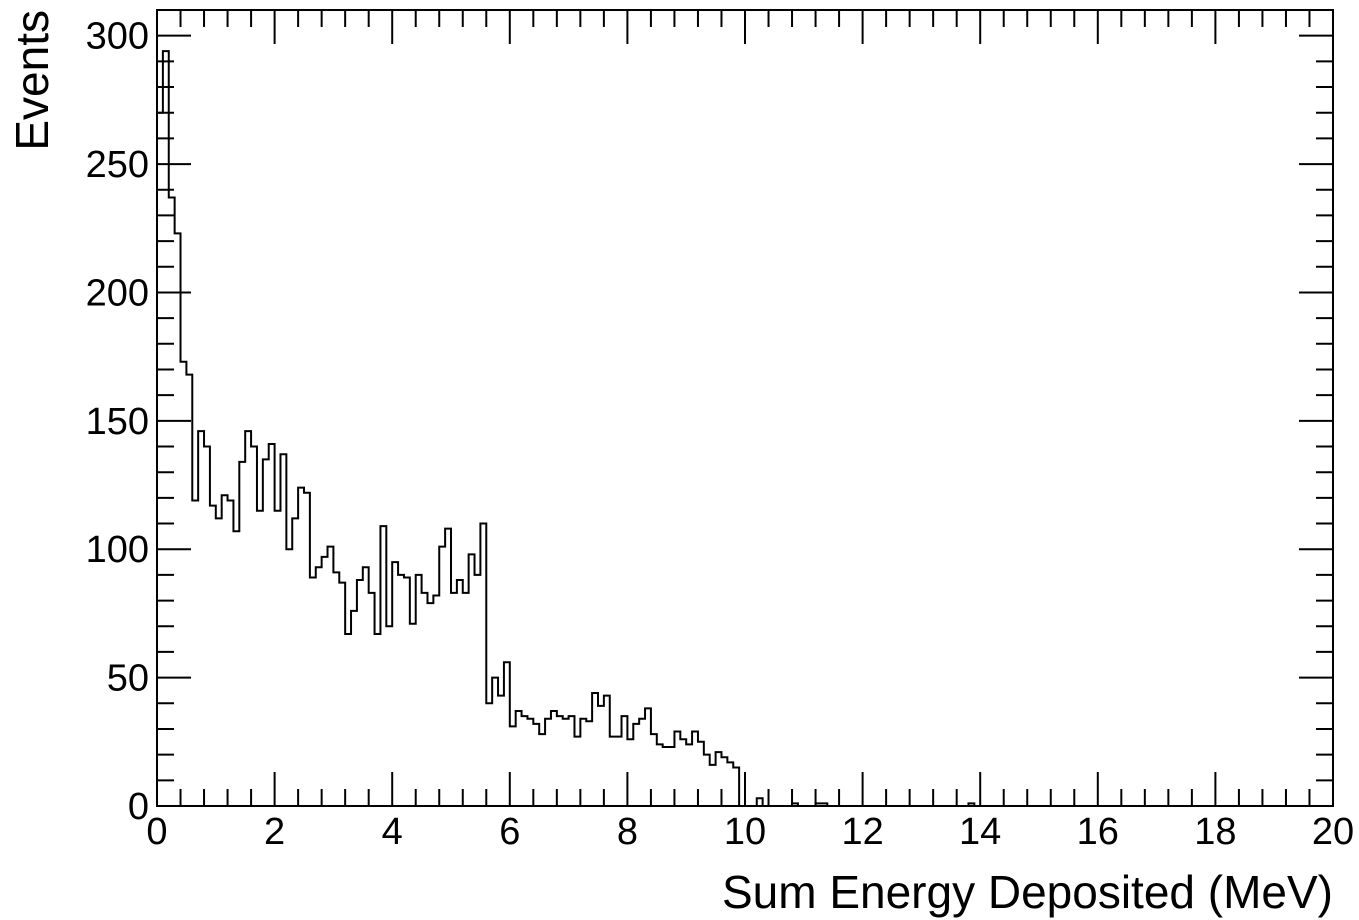 Image resolution: width=1359 pixels, height=920 pixels. Describe the element at coordinates (117, 422) in the screenshot. I see `y-tick-label: 150` at that location.